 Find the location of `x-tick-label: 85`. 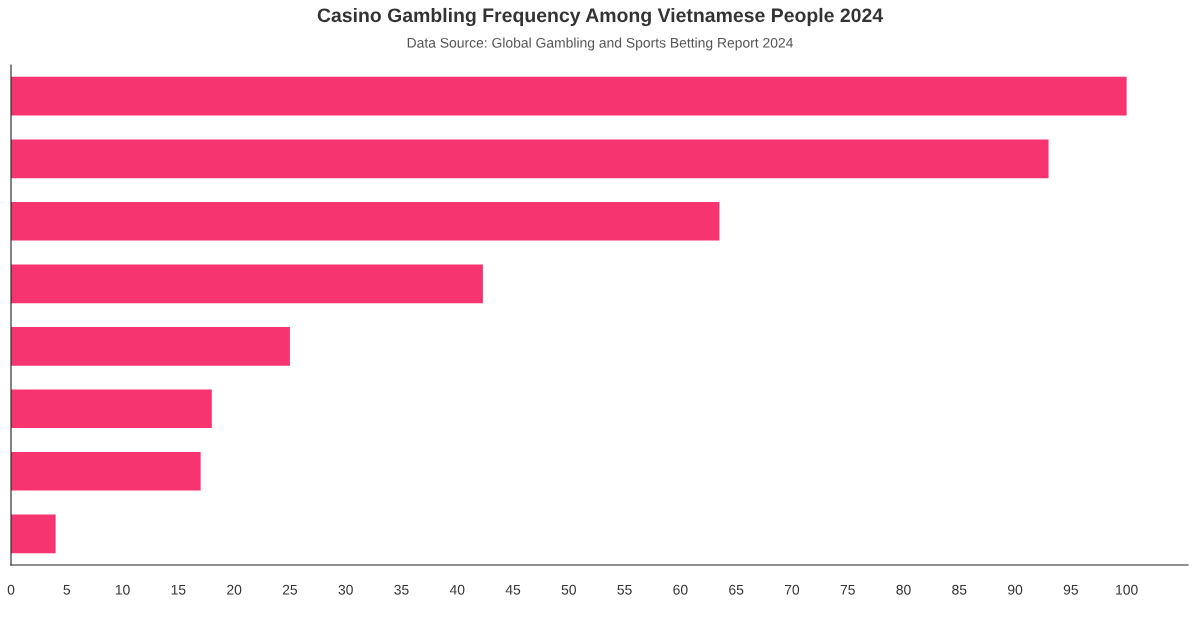

x-tick-label: 85 is located at coordinates (959, 589).